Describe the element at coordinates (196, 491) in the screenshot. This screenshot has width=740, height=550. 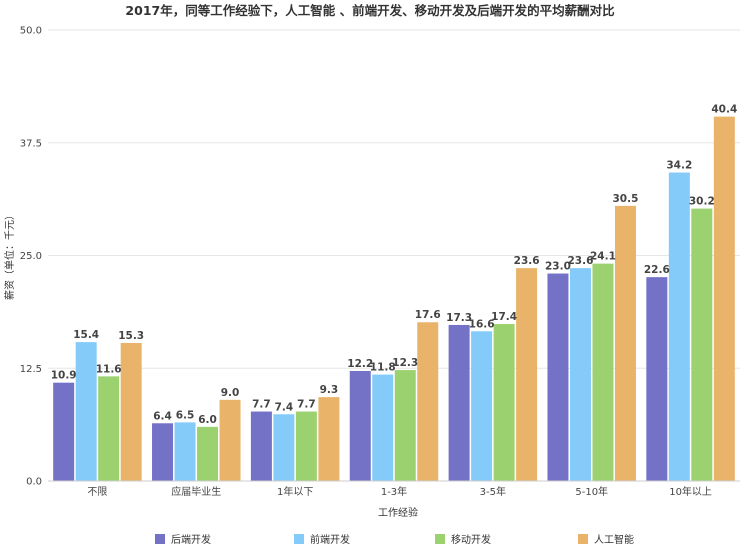
I see `x-tick-label: 应届毕业生` at that location.